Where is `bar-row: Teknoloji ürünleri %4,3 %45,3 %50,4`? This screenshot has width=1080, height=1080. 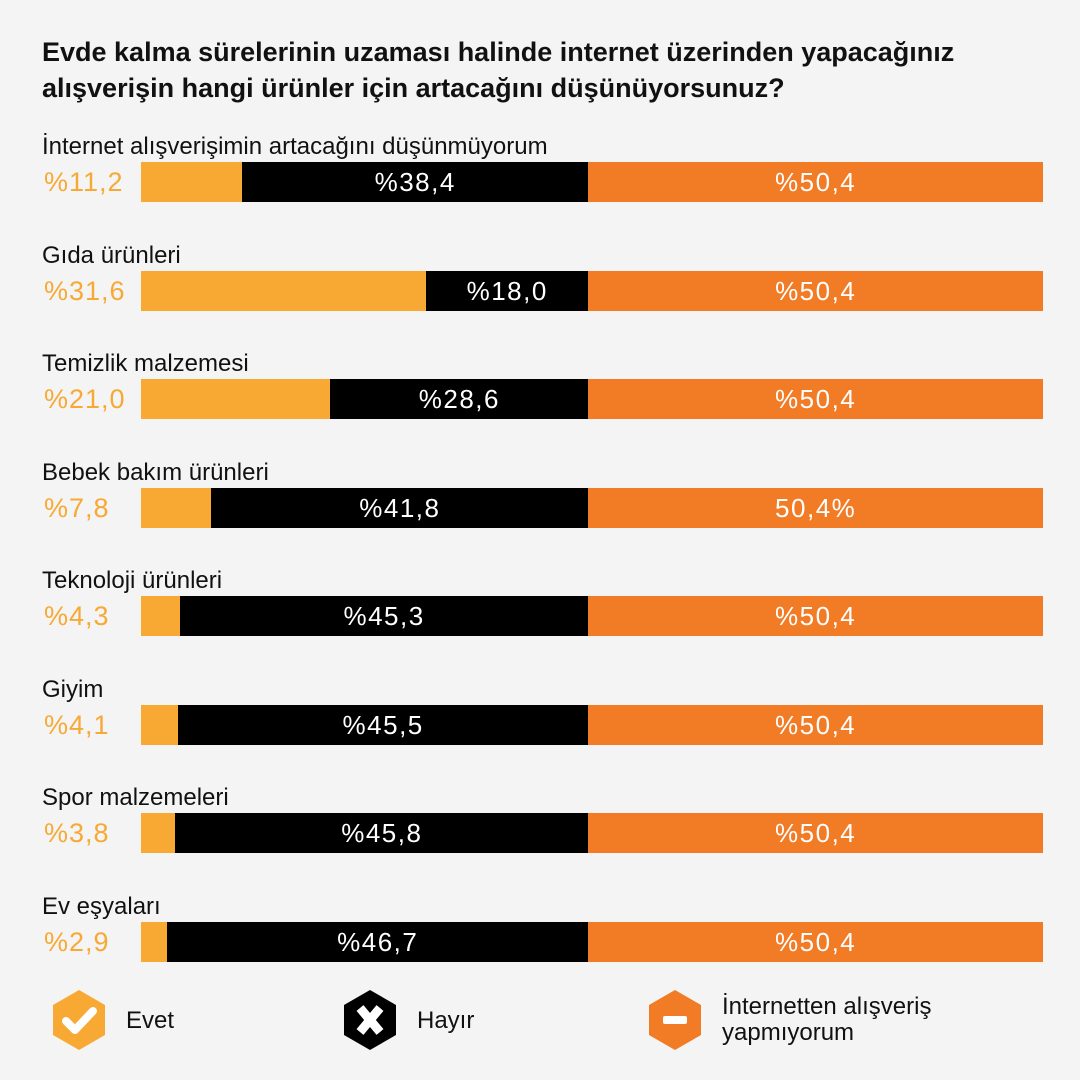 bar-row: Teknoloji ürünleri %4,3 %45,3 %50,4 is located at coordinates (540, 611).